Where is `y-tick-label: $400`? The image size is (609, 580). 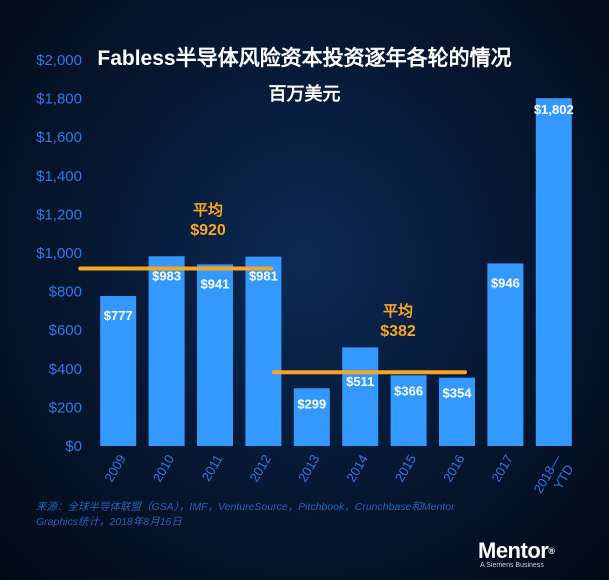
y-tick-label: $400 is located at coordinates (65, 369).